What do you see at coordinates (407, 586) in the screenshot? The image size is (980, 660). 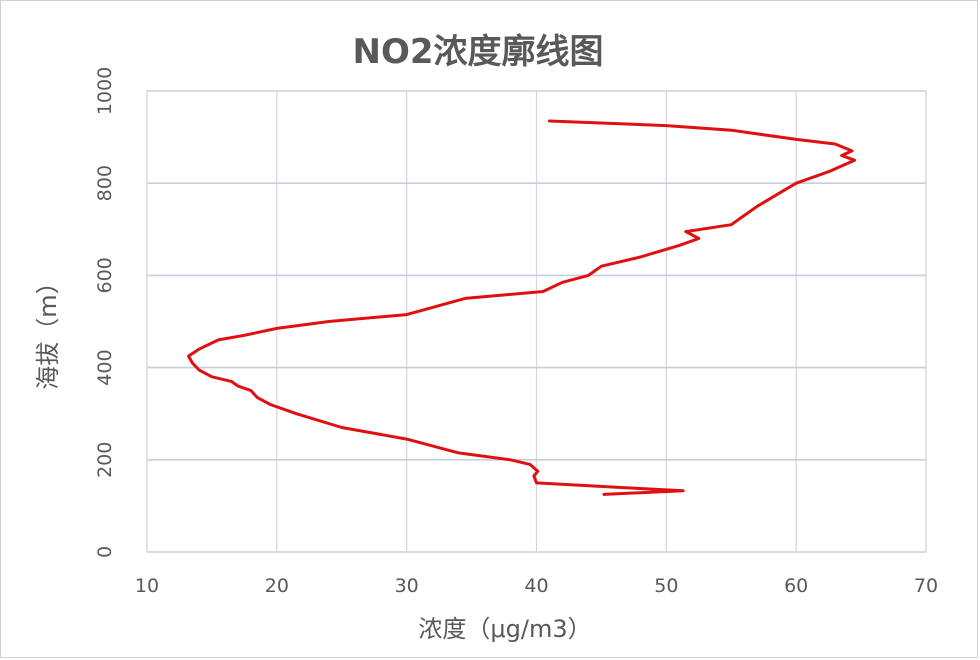 I see `x-tick-label: 30` at bounding box center [407, 586].